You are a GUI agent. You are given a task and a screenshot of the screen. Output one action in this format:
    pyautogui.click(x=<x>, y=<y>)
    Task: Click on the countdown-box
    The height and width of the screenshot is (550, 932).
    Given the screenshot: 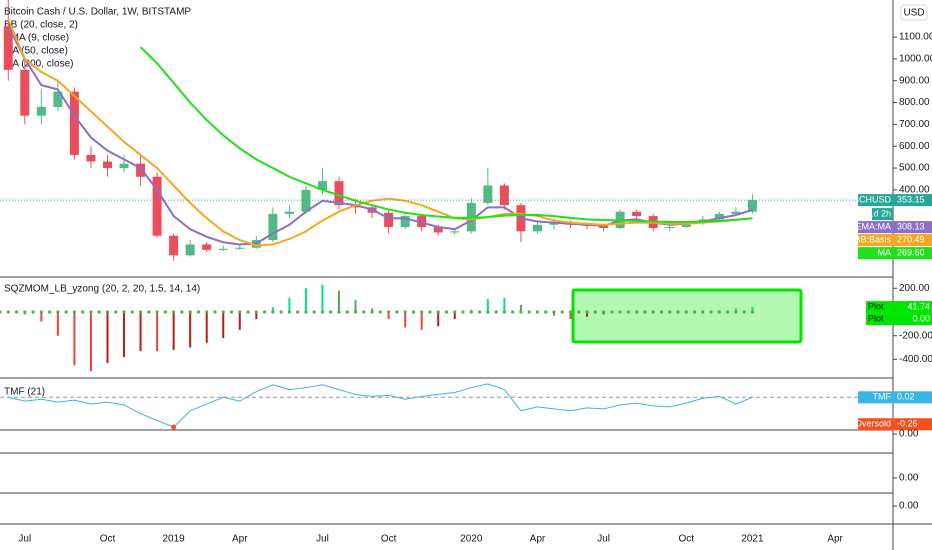 What is the action you would take?
    pyautogui.click(x=882, y=214)
    